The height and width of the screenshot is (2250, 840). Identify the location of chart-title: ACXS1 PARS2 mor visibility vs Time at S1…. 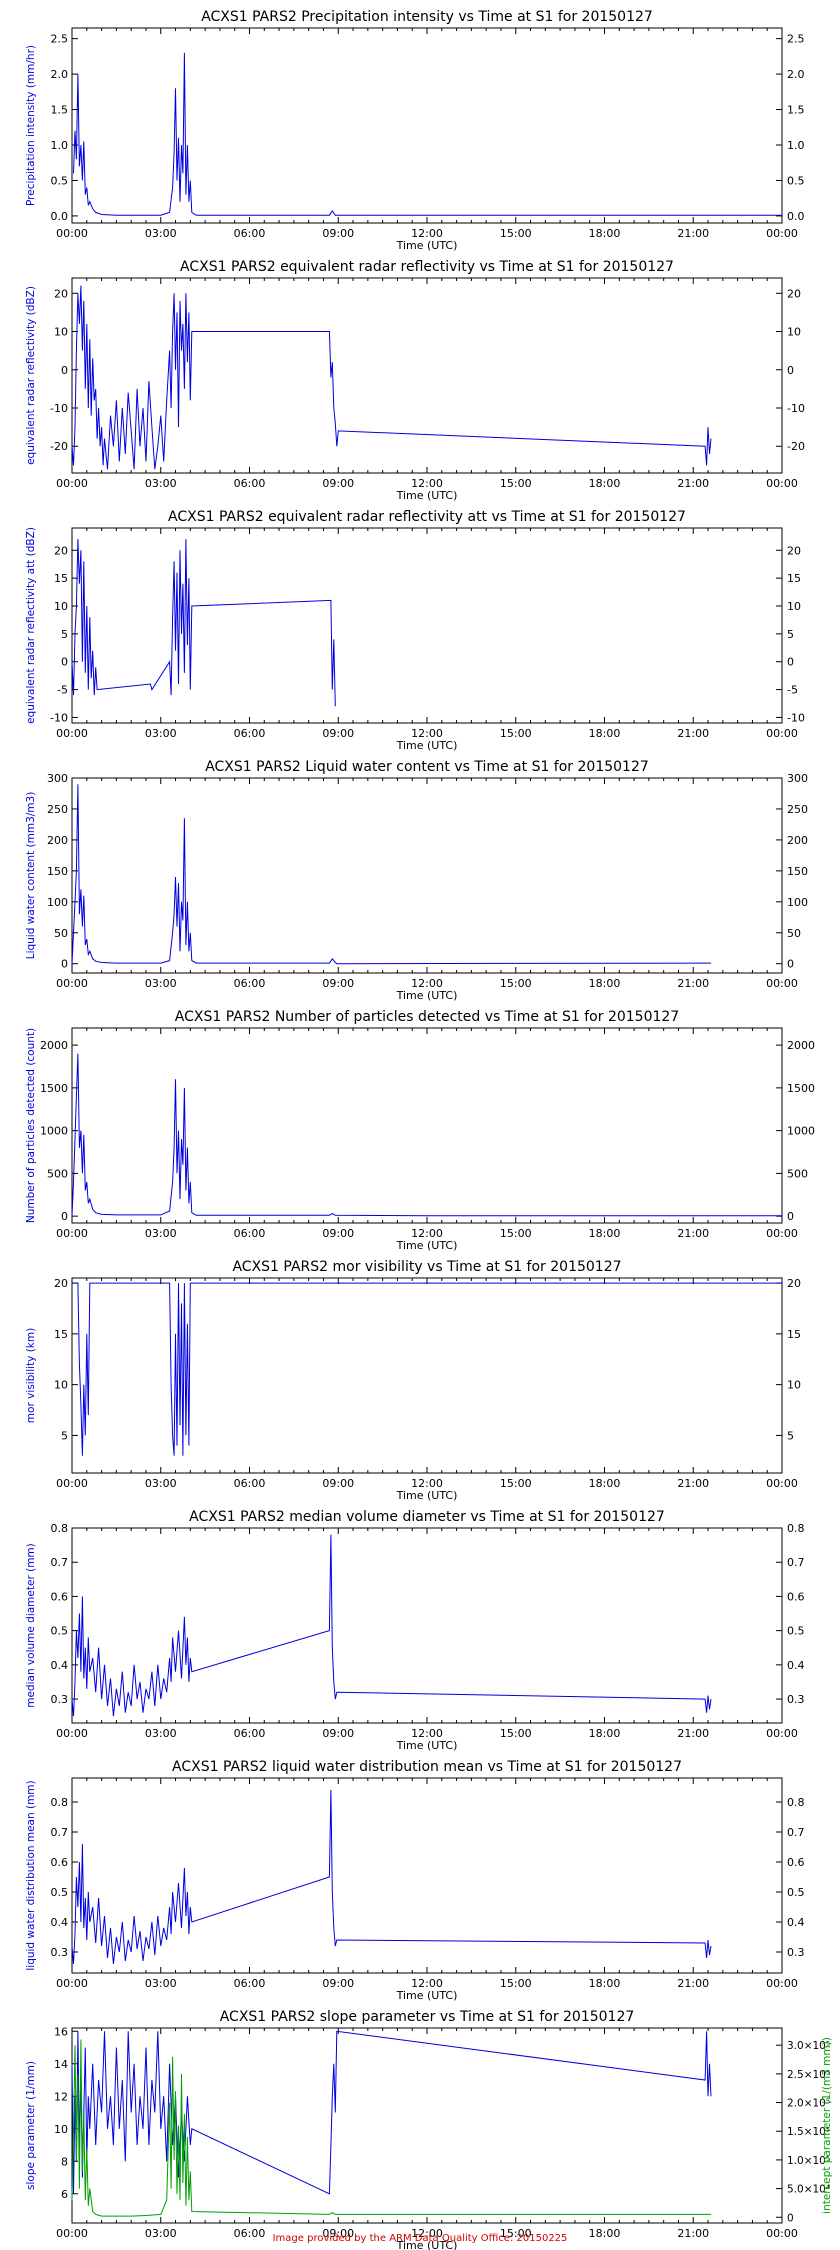
(426, 1267).